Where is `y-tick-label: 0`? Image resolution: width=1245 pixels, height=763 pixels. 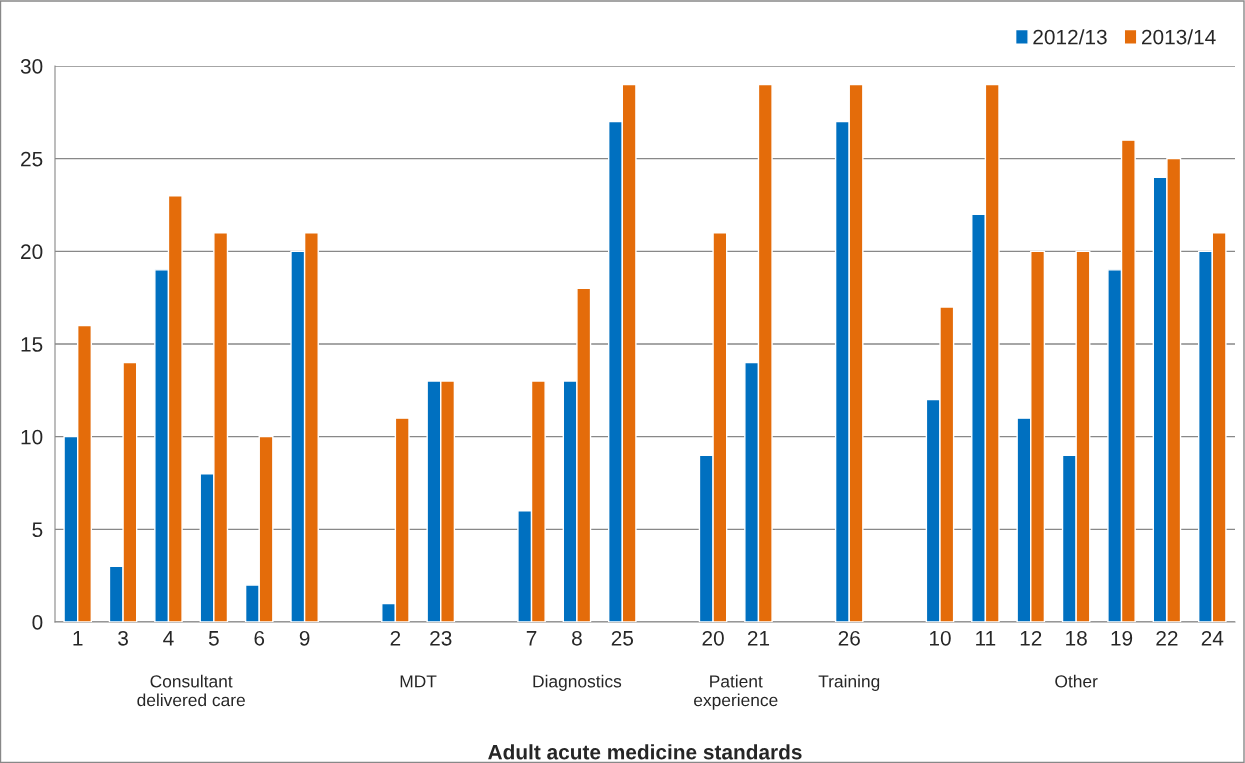
y-tick-label: 0 is located at coordinates (37, 622).